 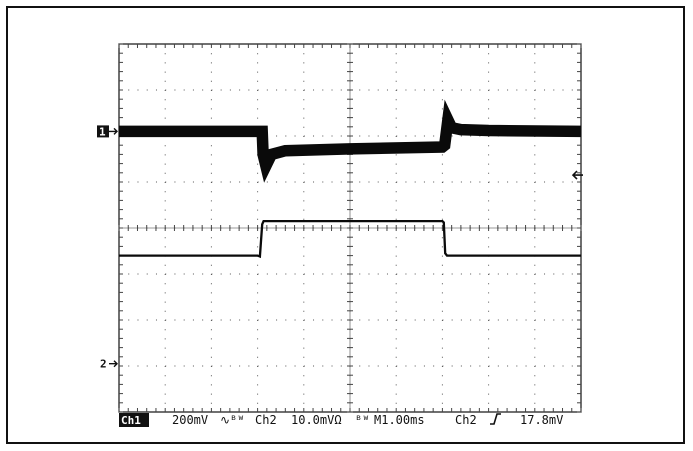 I want to click on ch1-ground-marker-label: 1, so click(x=102, y=131).